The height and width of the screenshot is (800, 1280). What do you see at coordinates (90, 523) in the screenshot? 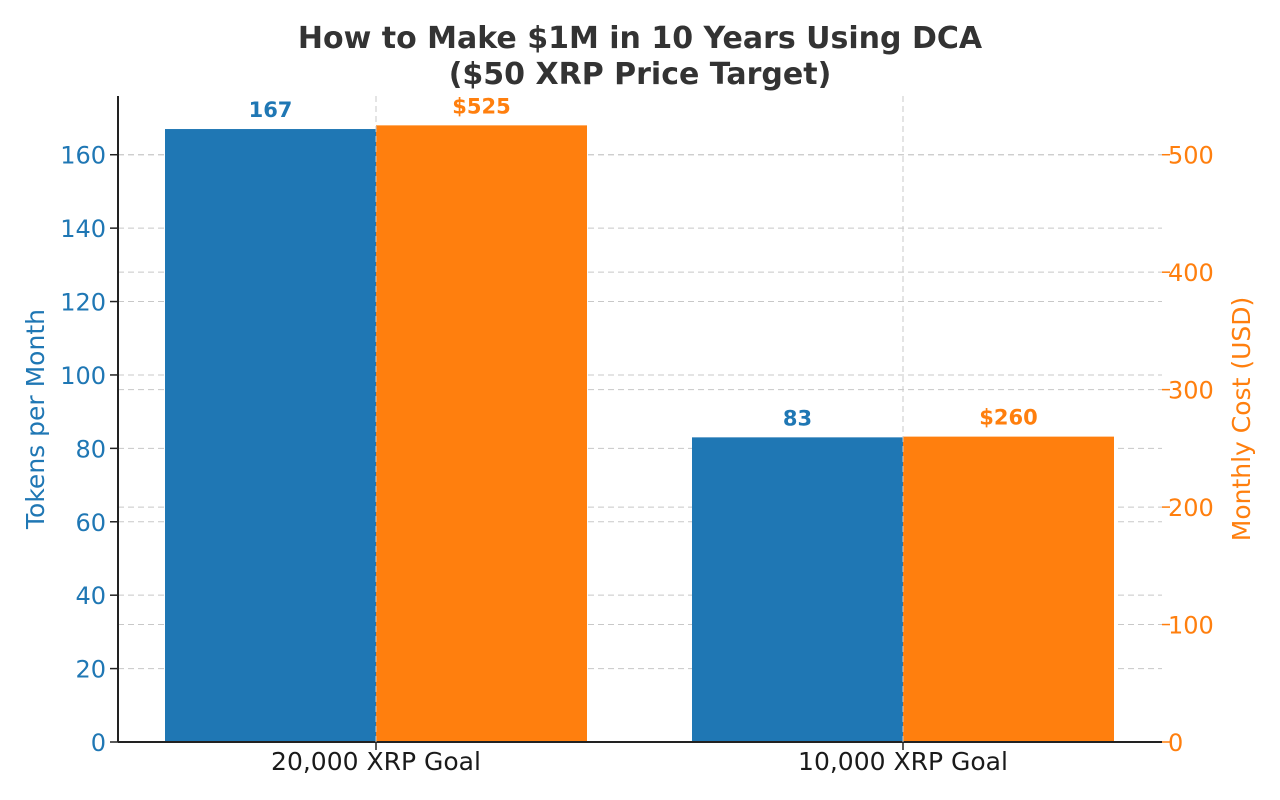
I see `y-tick-label-left: 60` at bounding box center [90, 523].